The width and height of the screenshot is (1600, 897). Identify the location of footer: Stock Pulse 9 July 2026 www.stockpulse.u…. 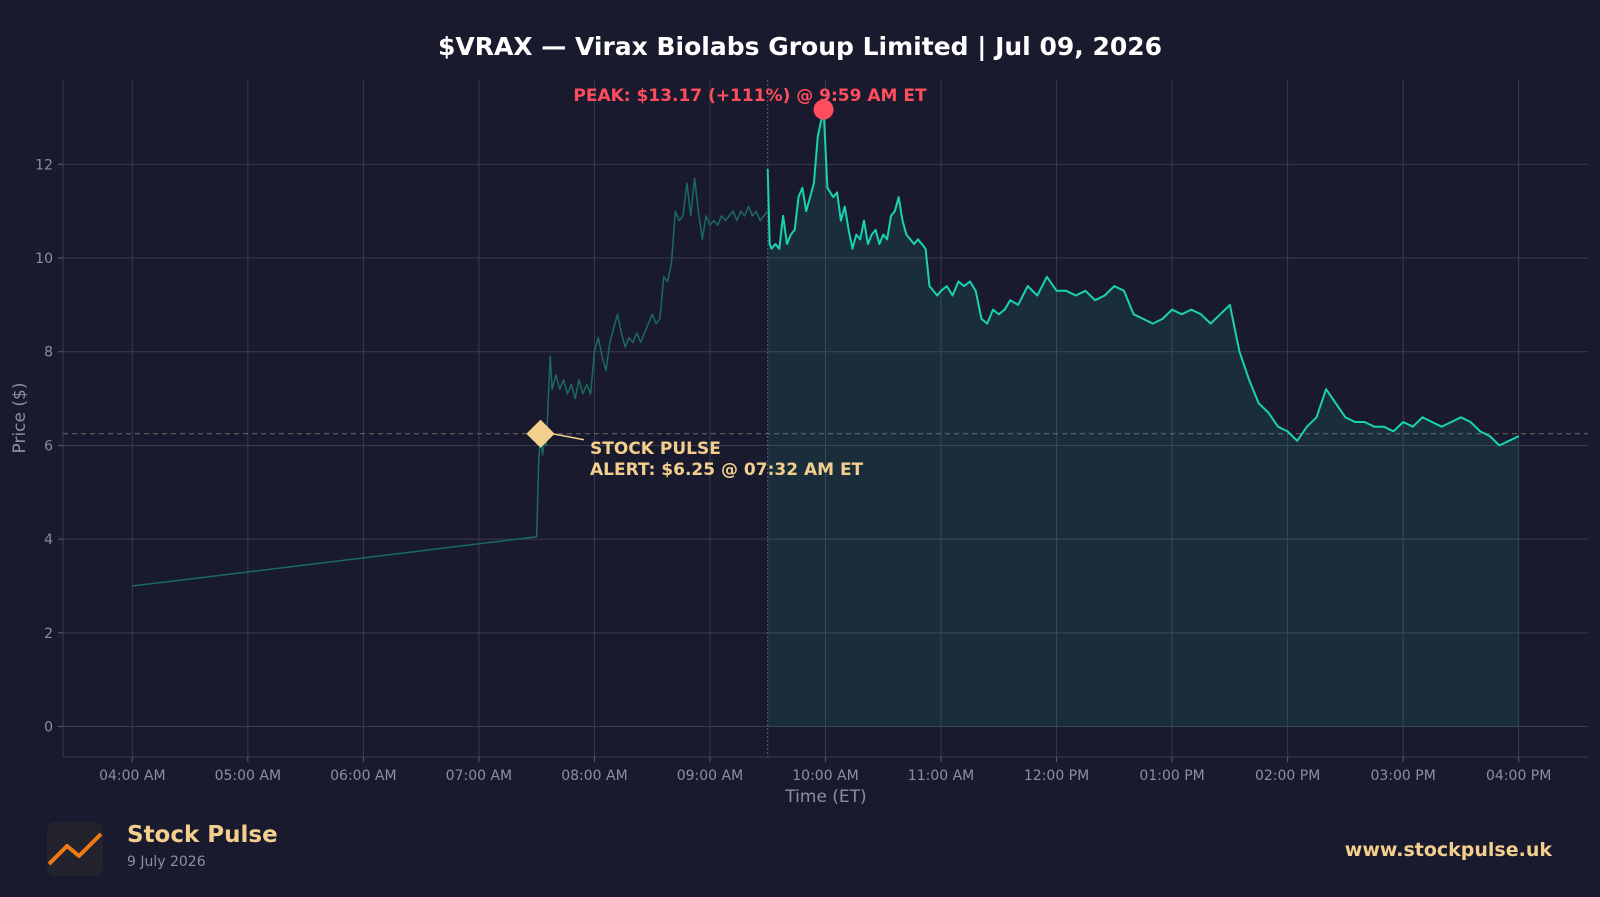
(800, 850).